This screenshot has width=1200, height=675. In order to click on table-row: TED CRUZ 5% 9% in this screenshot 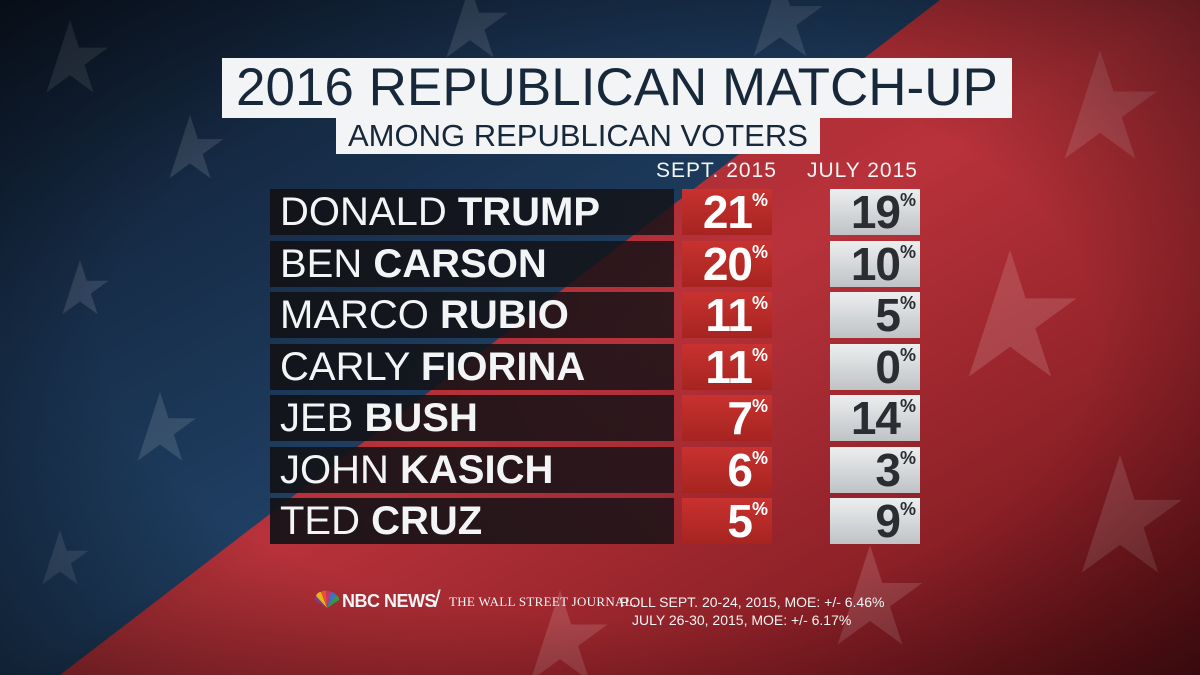, I will do `click(595, 521)`.